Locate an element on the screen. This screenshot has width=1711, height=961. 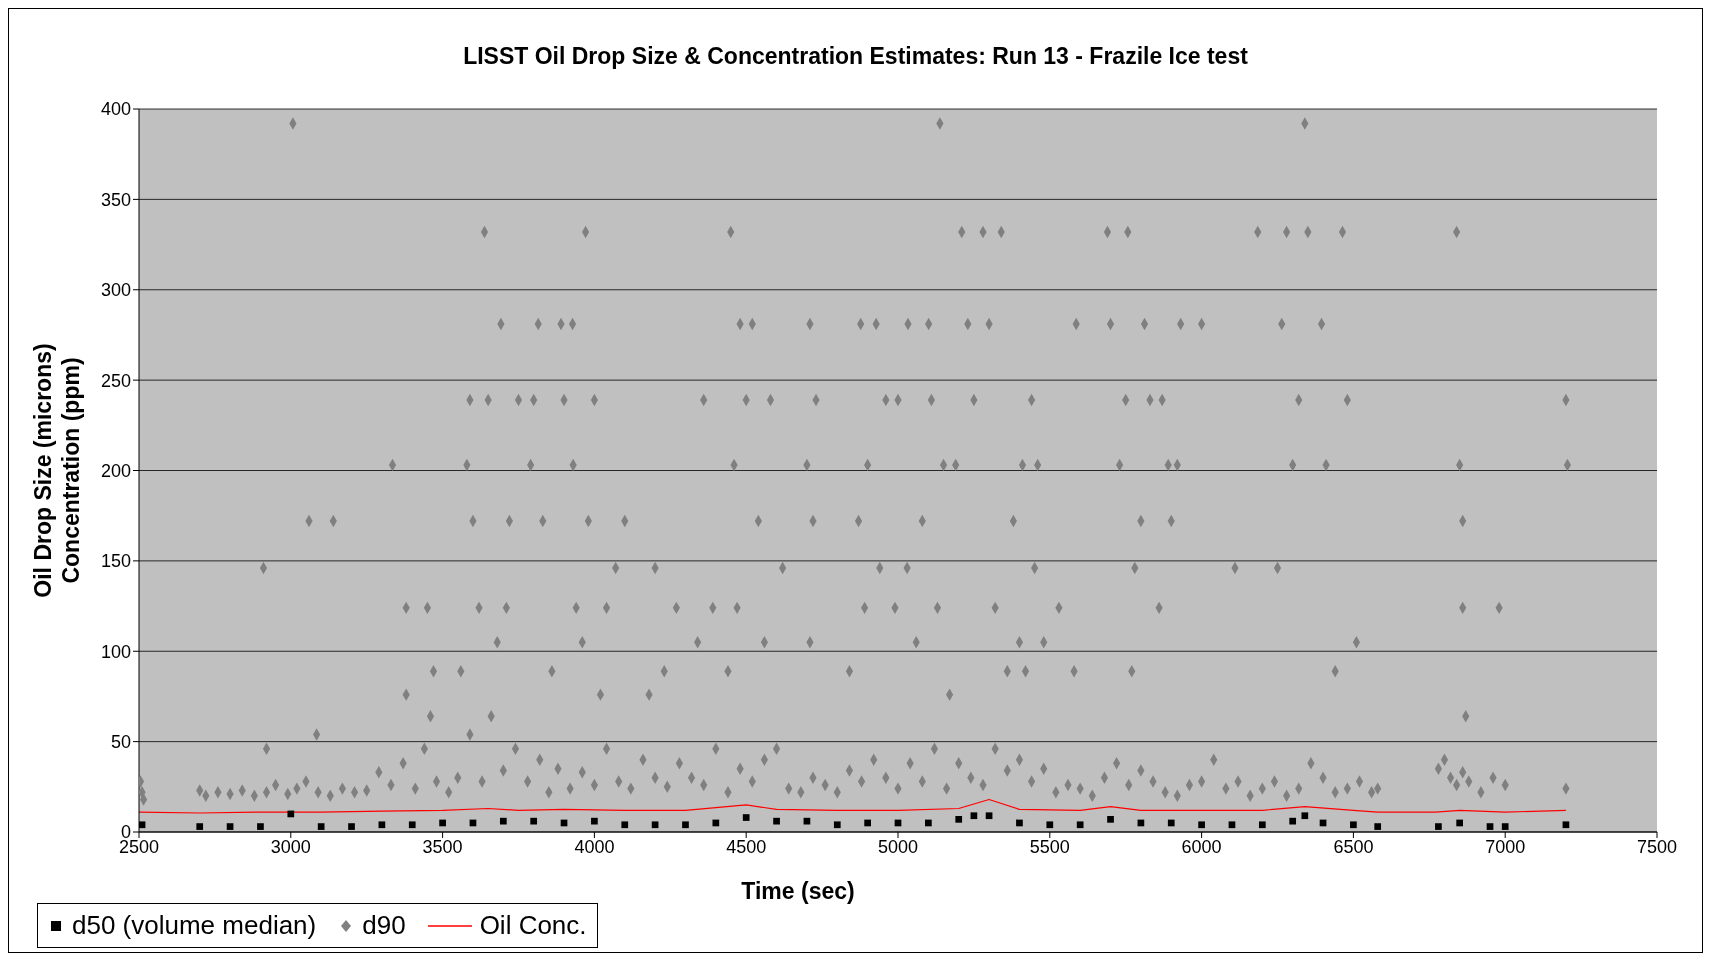
x-tick-label: 6500 is located at coordinates (1353, 846).